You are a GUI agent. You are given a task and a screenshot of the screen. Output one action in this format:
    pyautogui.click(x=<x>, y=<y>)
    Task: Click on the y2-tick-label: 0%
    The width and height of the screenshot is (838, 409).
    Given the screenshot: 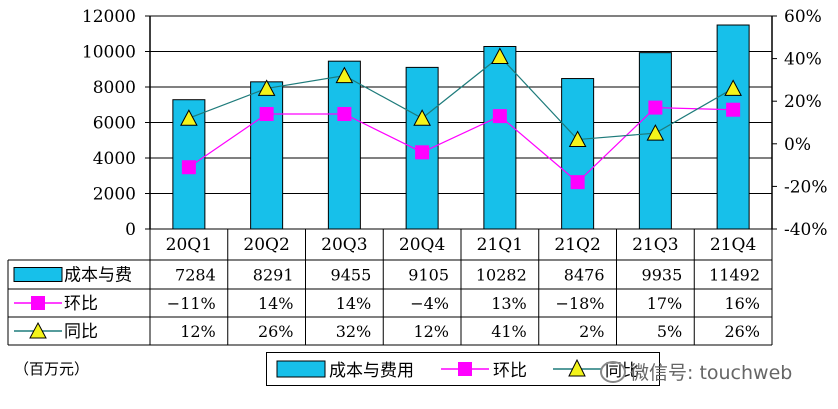 What is the action you would take?
    pyautogui.click(x=797, y=145)
    